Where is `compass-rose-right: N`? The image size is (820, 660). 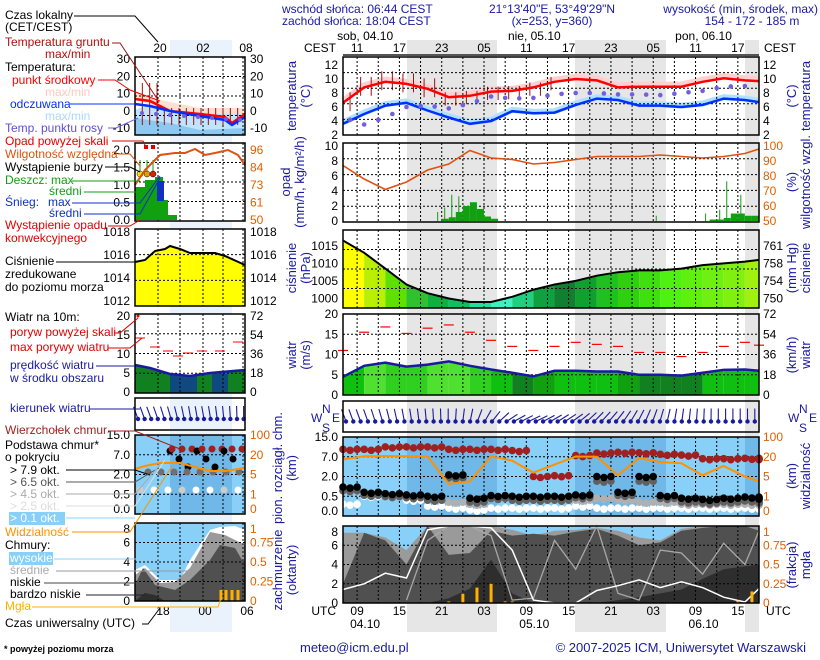 compass-rose-right: N is located at coordinates (803, 409).